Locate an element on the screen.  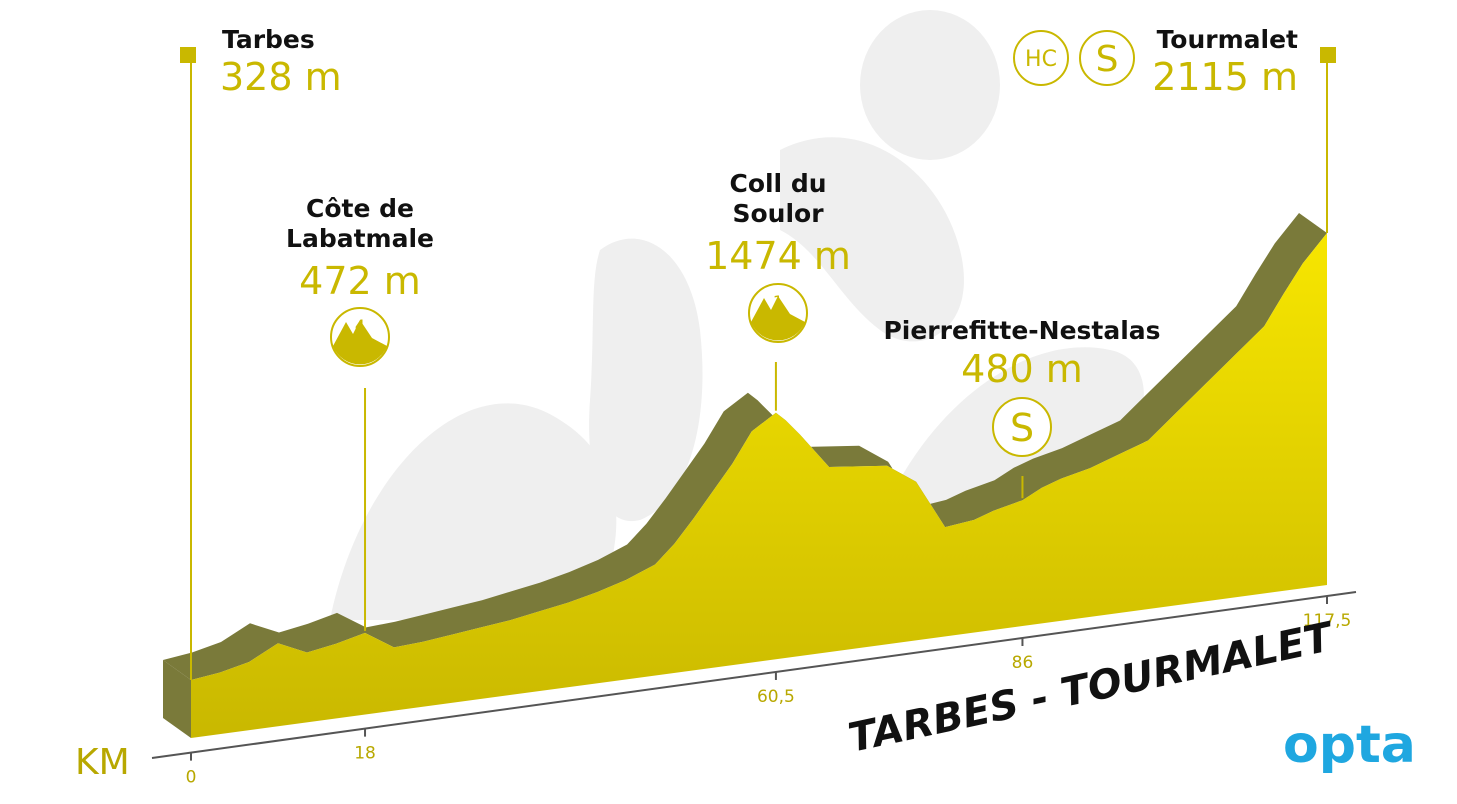
label-tarbes-altitude: 328 m is located at coordinates (281, 77).